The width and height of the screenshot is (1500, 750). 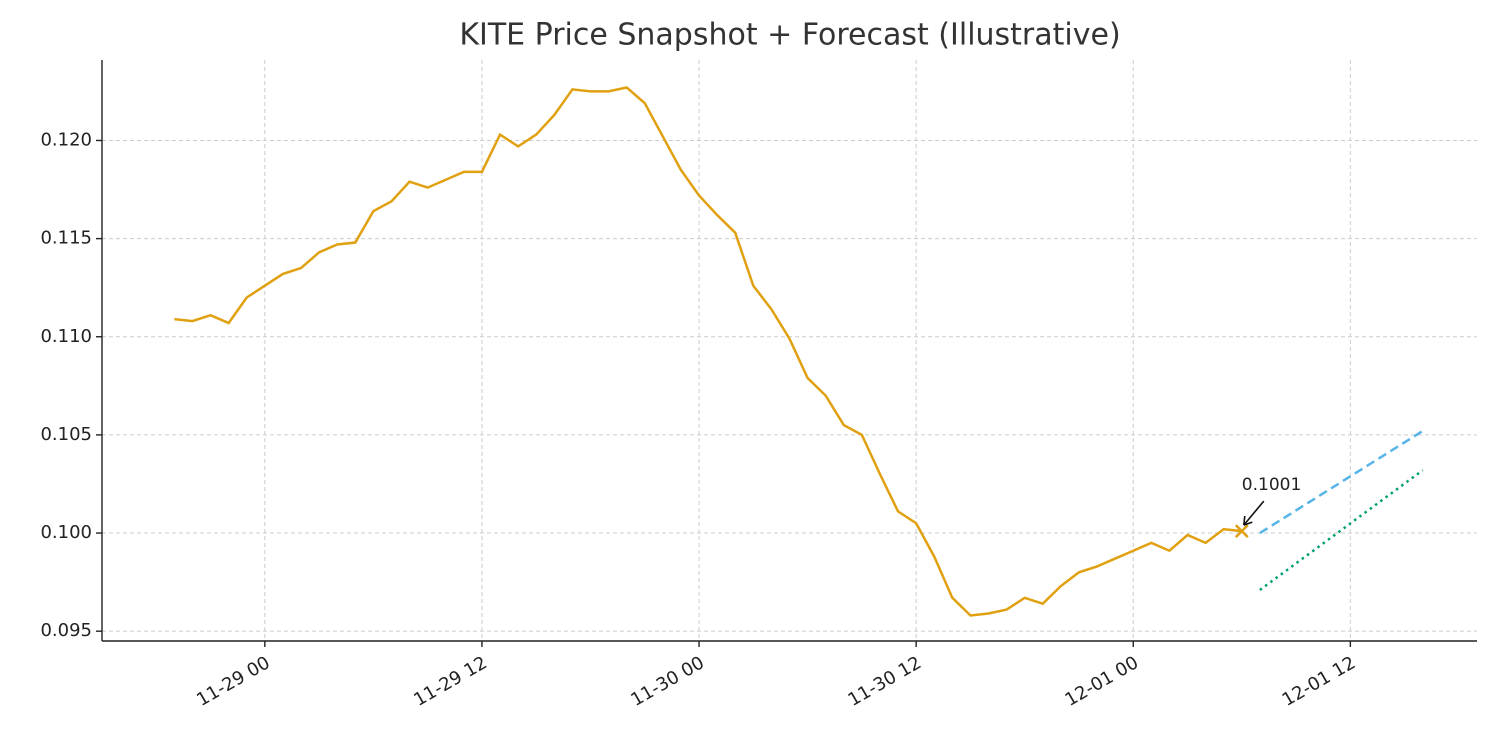 What do you see at coordinates (1241, 531) in the screenshot?
I see `last-marker` at bounding box center [1241, 531].